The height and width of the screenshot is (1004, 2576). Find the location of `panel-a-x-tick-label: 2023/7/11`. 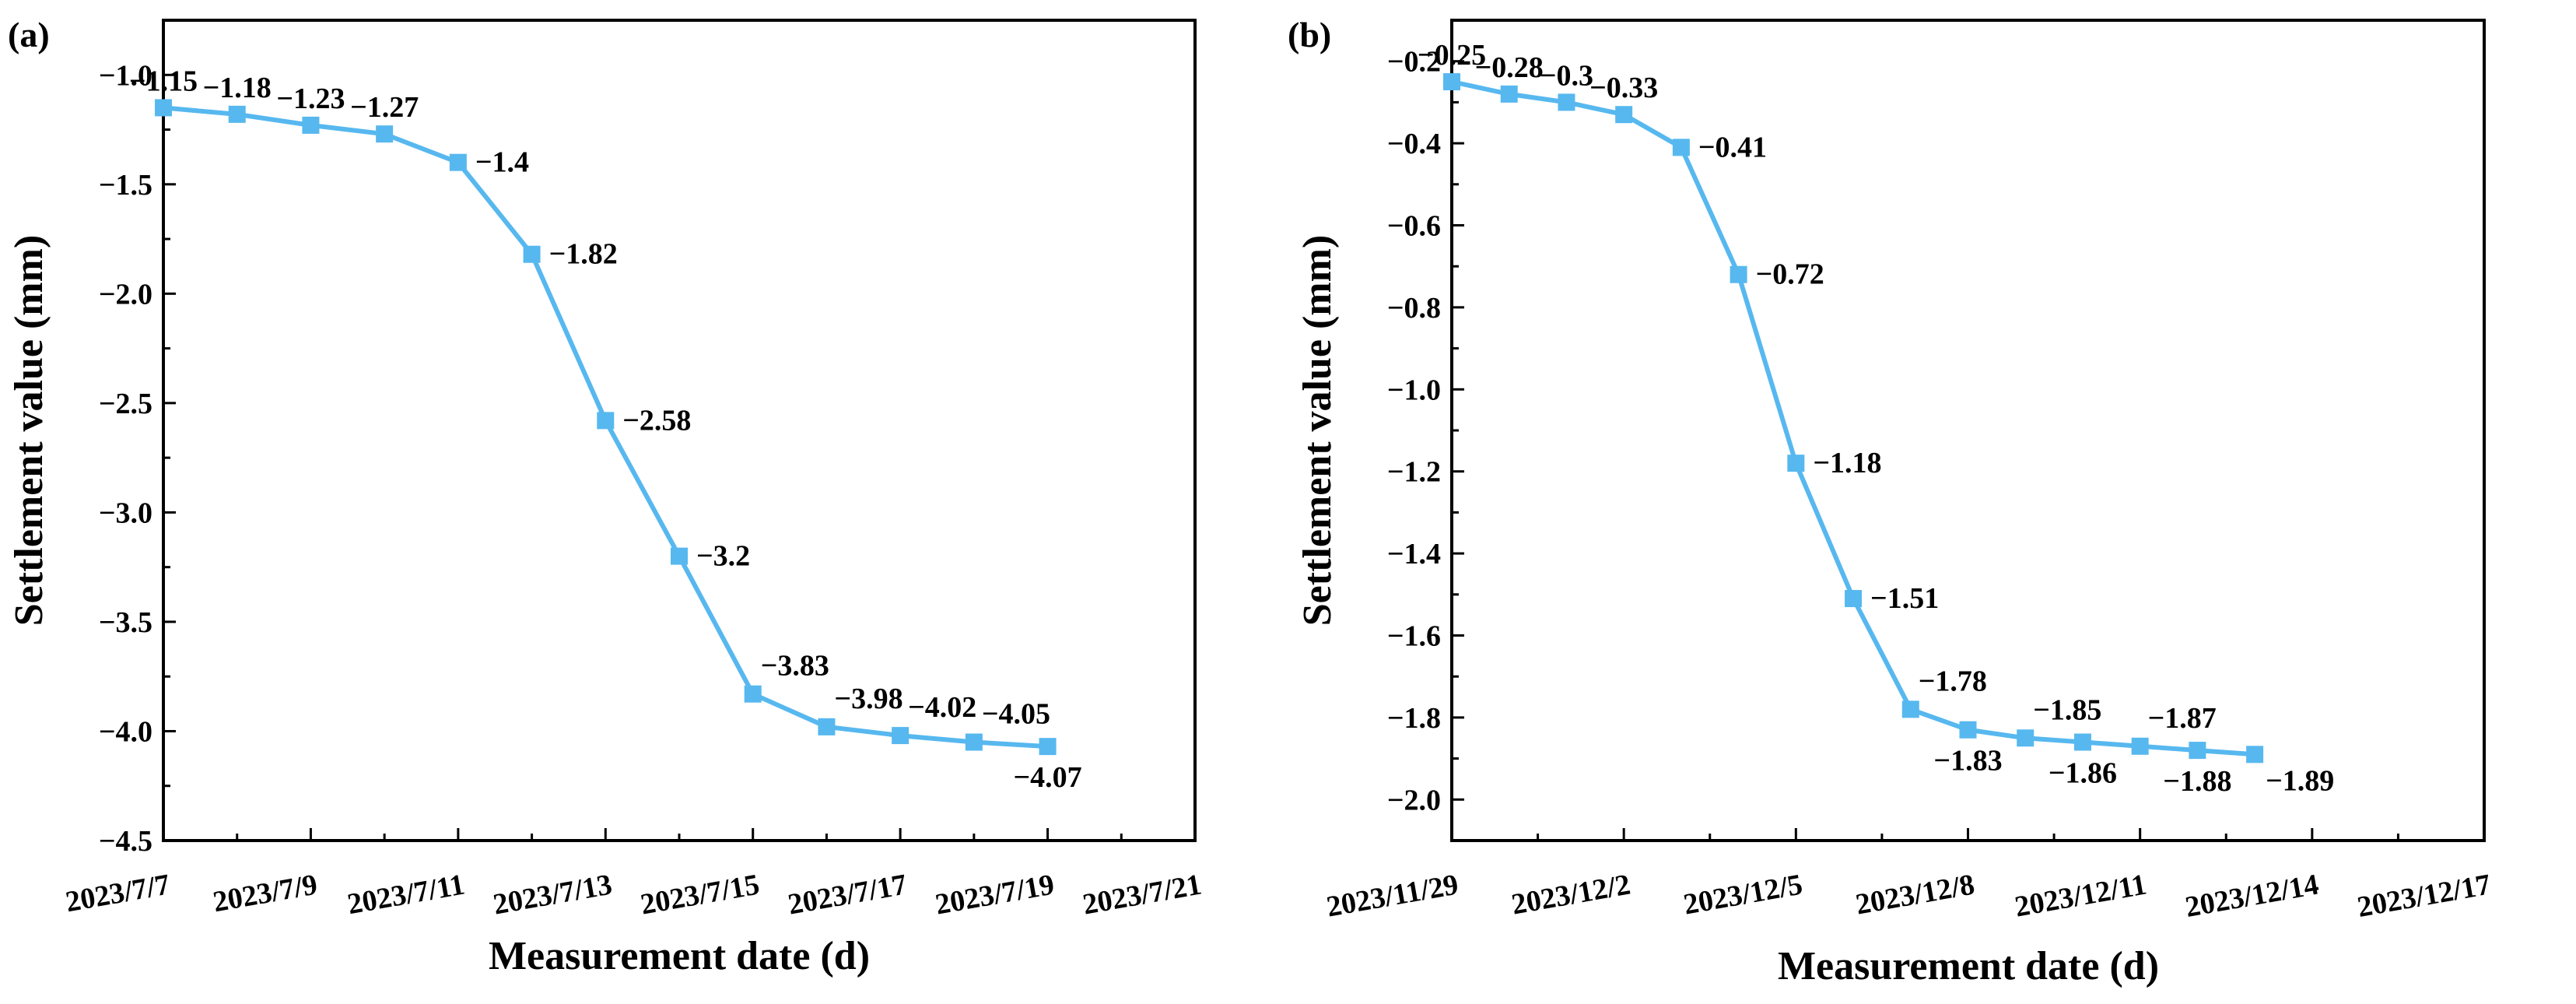

panel-a-x-tick-label: 2023/7/11 is located at coordinates (406, 895).